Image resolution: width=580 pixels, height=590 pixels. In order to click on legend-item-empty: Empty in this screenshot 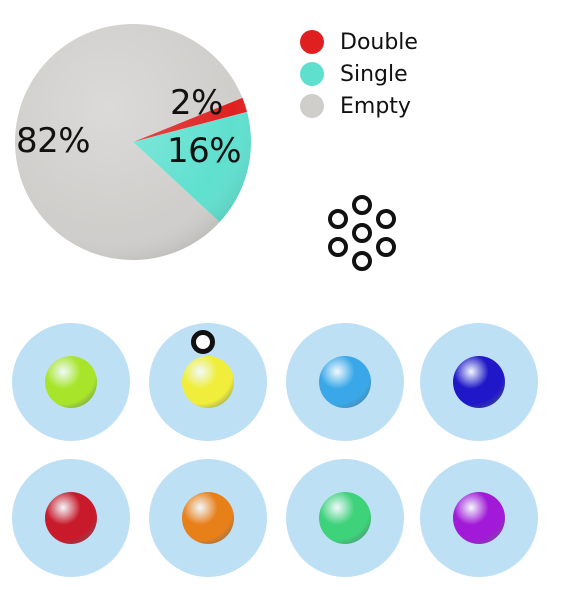, I will do `click(359, 106)`.